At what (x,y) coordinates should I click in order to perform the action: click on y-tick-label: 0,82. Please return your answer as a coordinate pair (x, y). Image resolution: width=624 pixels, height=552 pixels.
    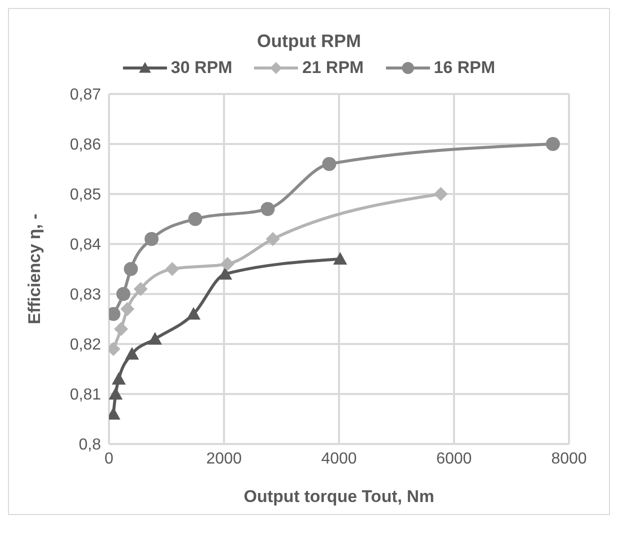
    Looking at the image, I should click on (86, 345).